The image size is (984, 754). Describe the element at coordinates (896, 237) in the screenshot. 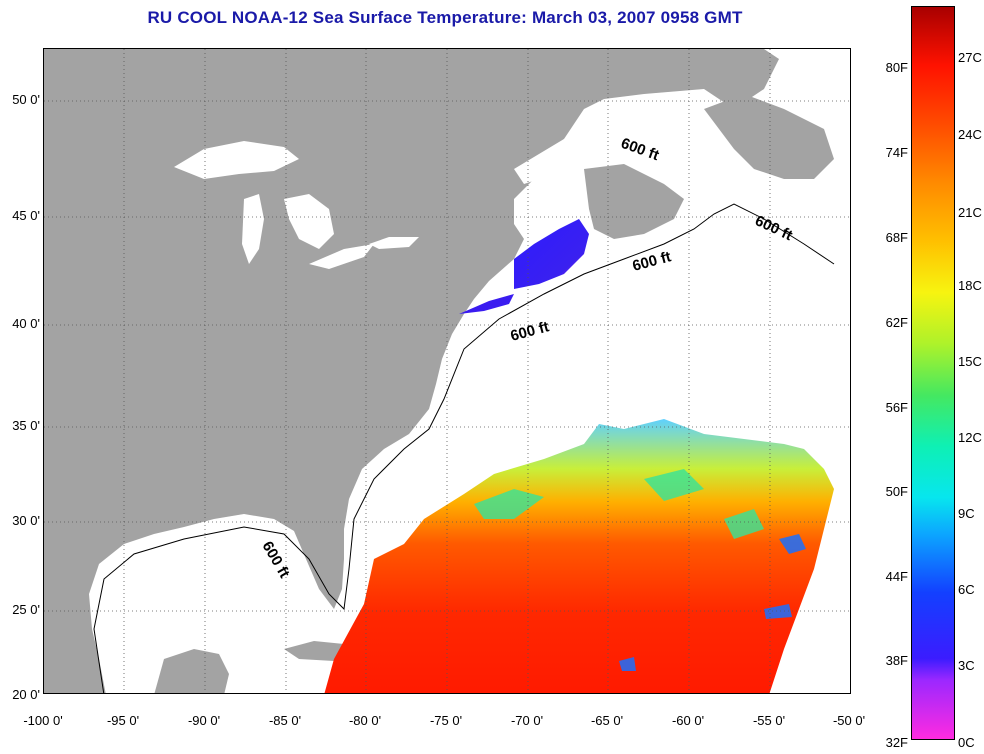

I see `colorbar-f-68: 68F` at that location.